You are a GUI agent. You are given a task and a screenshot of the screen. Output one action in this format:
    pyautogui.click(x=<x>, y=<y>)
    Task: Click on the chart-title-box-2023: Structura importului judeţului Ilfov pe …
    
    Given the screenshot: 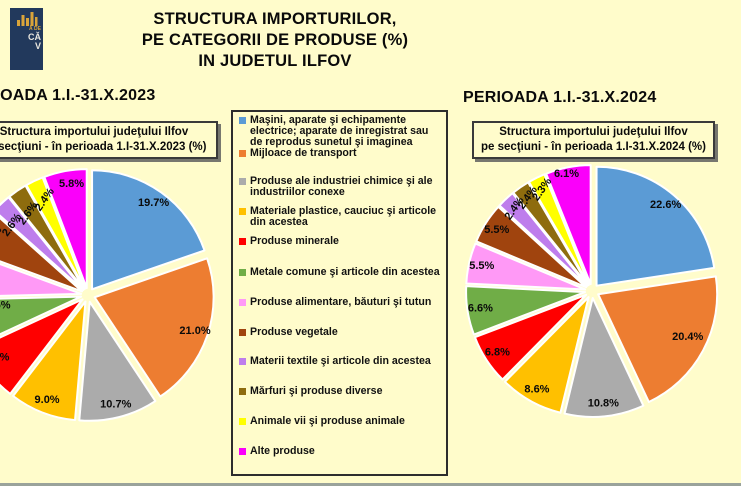 What is the action you would take?
    pyautogui.click(x=109, y=140)
    